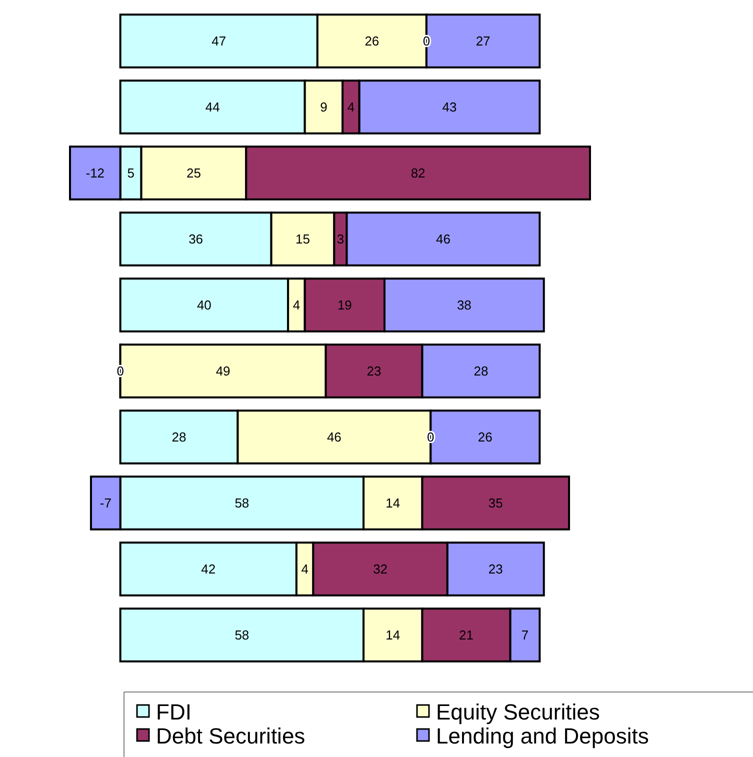  I want to click on legend-label: Debt Securities, so click(231, 736).